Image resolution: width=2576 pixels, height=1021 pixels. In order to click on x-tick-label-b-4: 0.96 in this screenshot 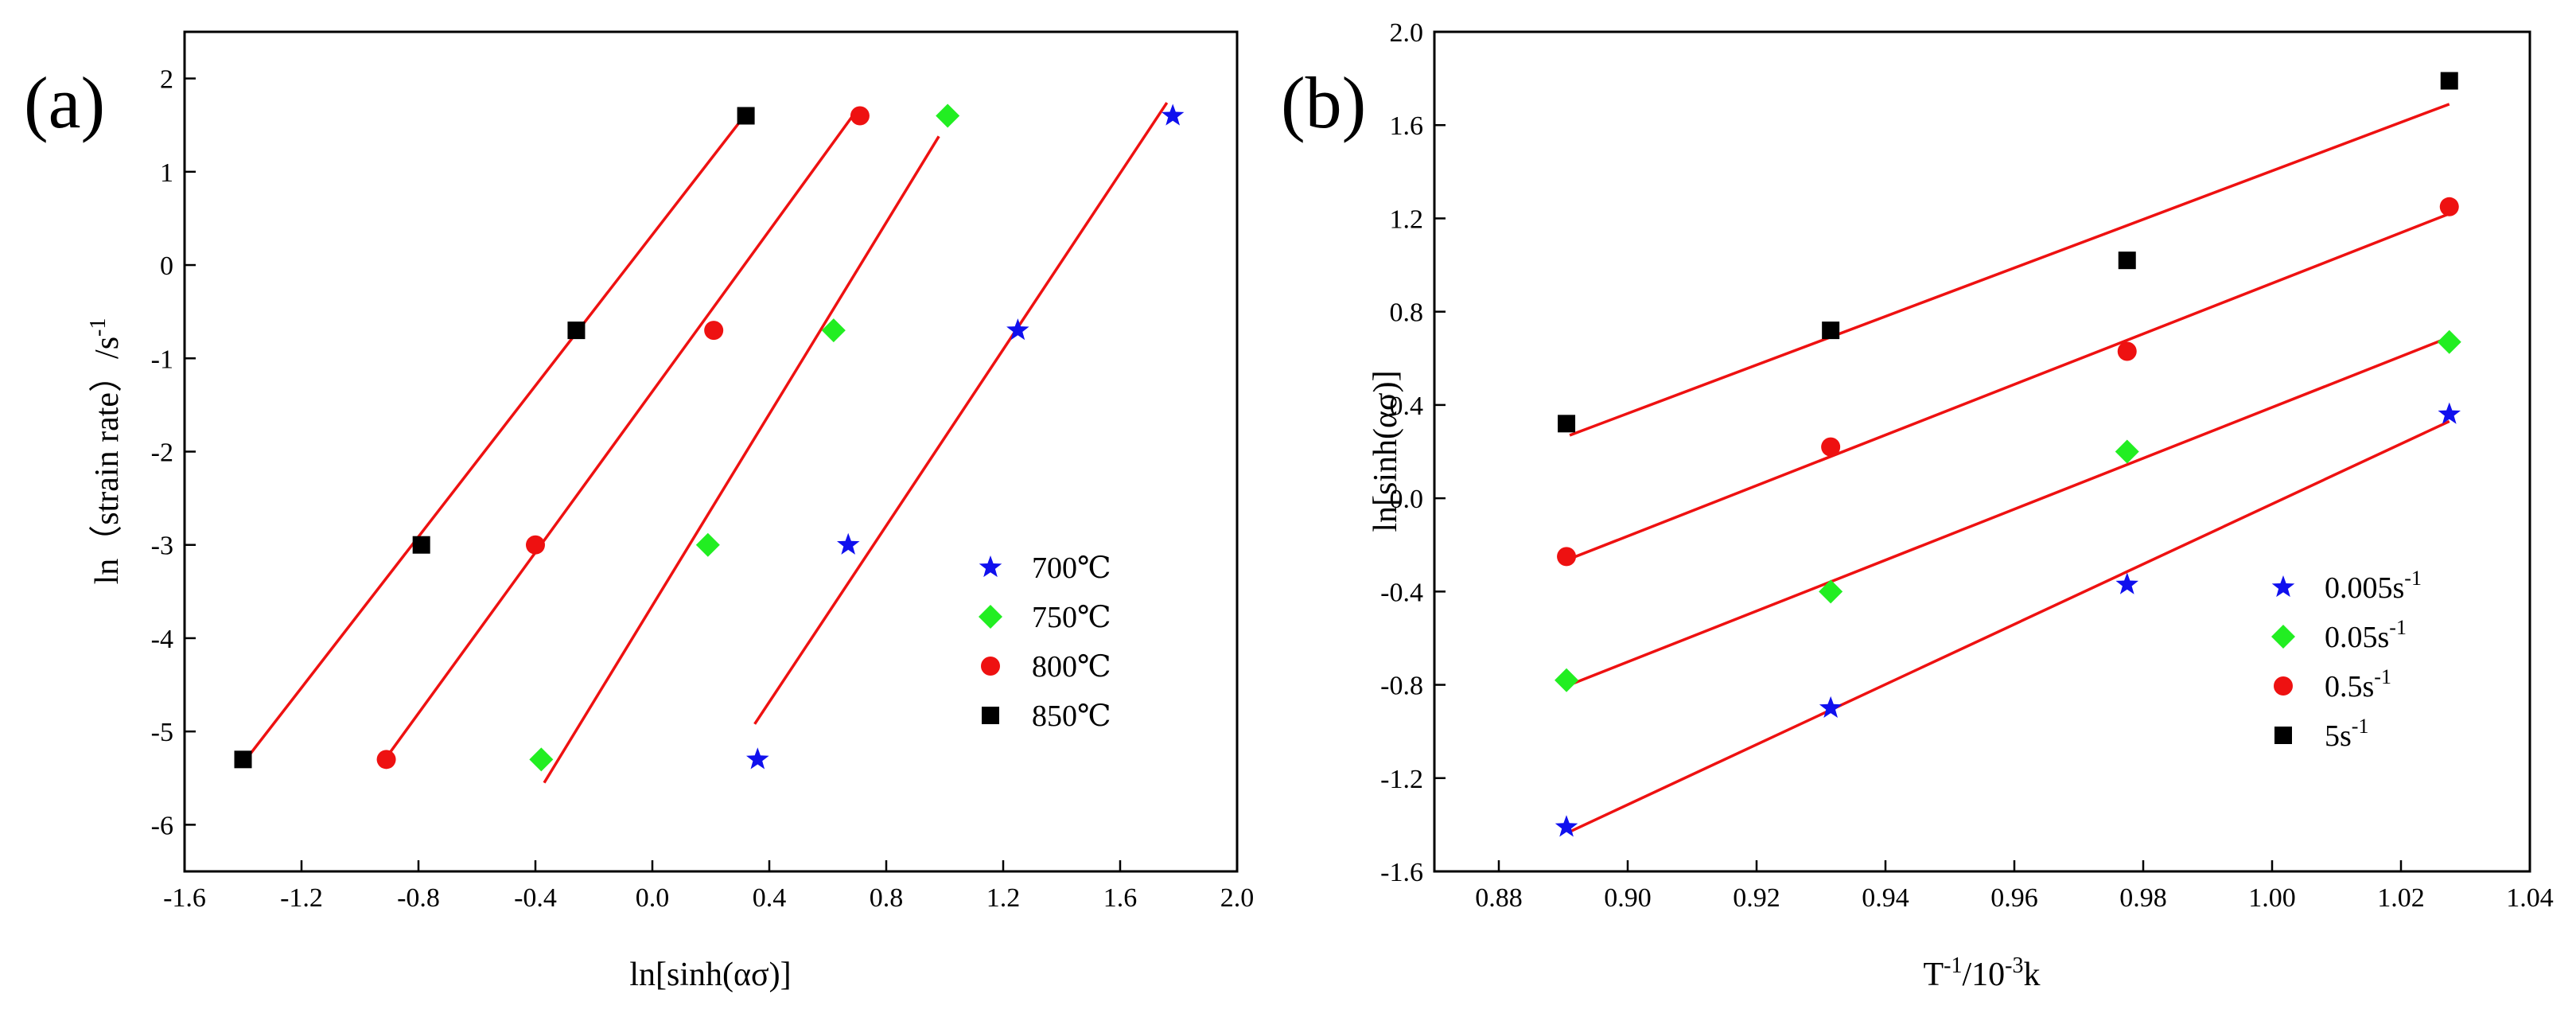, I will do `click(2014, 898)`.